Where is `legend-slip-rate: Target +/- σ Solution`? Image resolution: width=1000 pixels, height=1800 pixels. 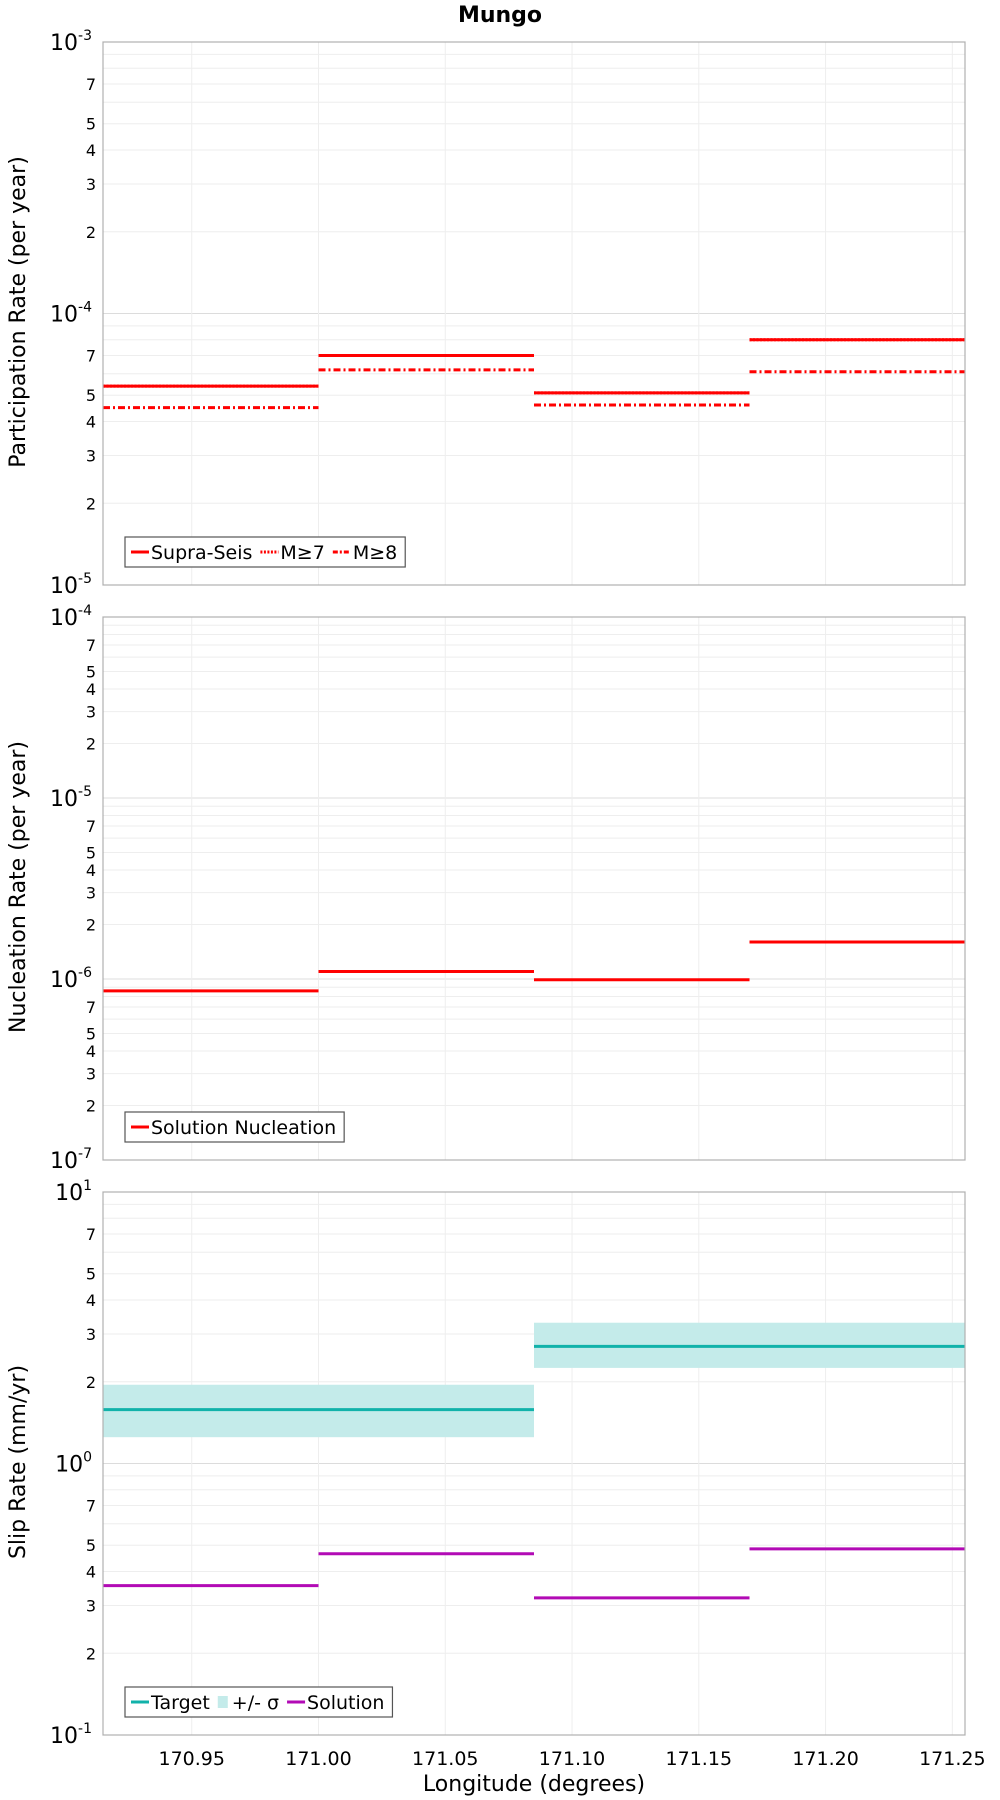 legend-slip-rate: Target +/- σ Solution is located at coordinates (259, 1702).